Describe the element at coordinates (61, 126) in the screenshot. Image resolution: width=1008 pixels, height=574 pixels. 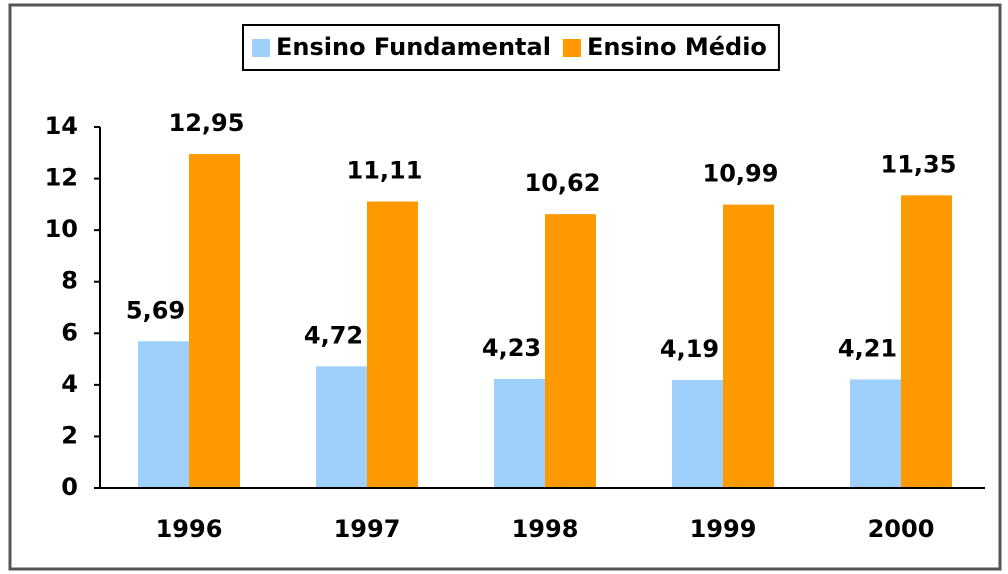
I see `y-tick-label: 14` at that location.